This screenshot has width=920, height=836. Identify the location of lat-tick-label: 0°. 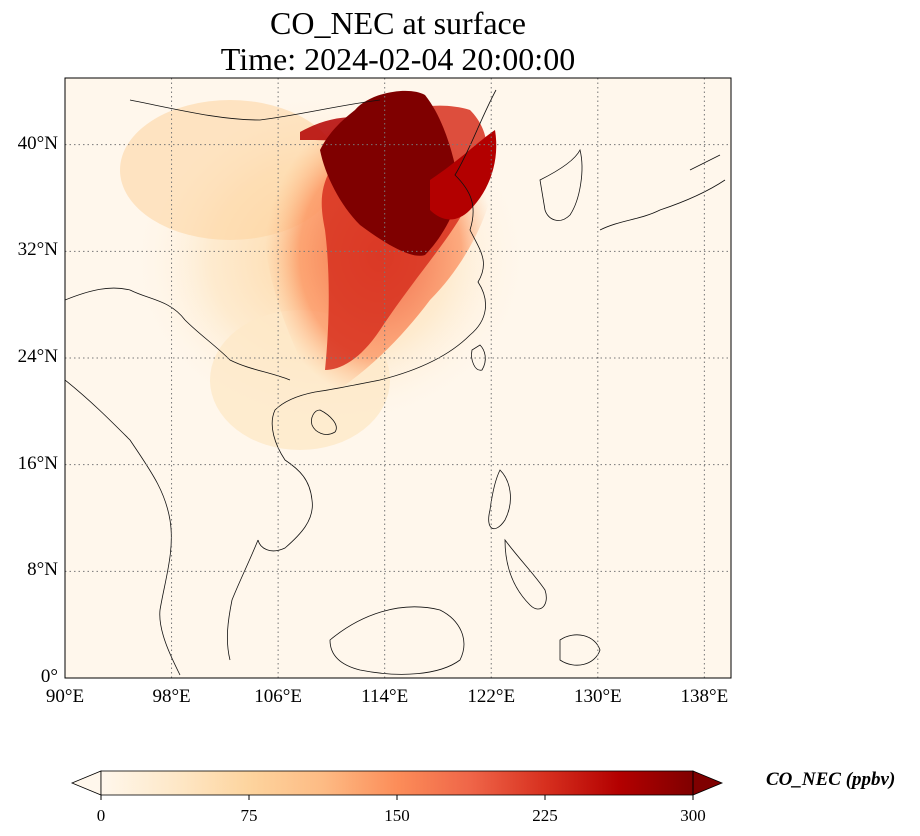
(49, 676).